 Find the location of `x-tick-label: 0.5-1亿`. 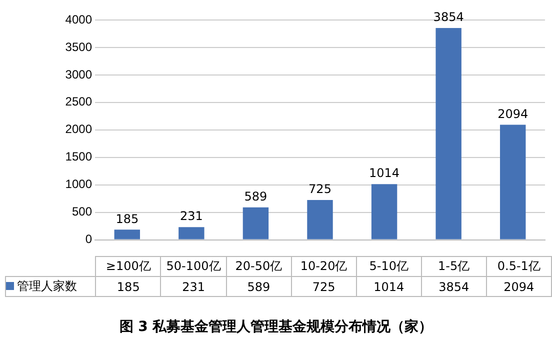

x-tick-label: 0.5-1亿 is located at coordinates (519, 266).